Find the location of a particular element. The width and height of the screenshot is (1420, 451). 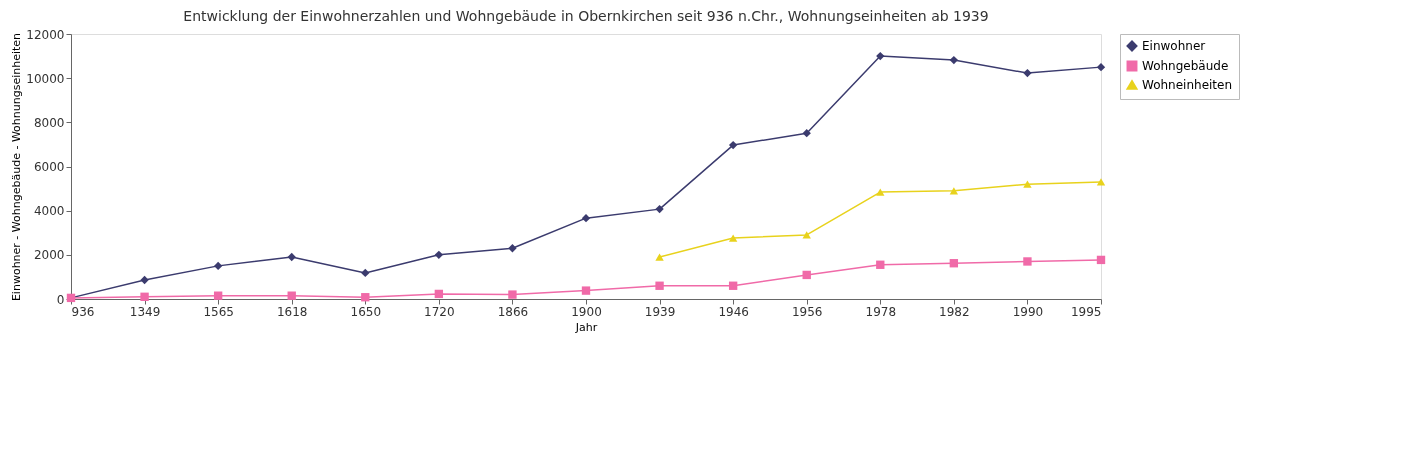

y-tick-label: 8000 is located at coordinates (49, 122).